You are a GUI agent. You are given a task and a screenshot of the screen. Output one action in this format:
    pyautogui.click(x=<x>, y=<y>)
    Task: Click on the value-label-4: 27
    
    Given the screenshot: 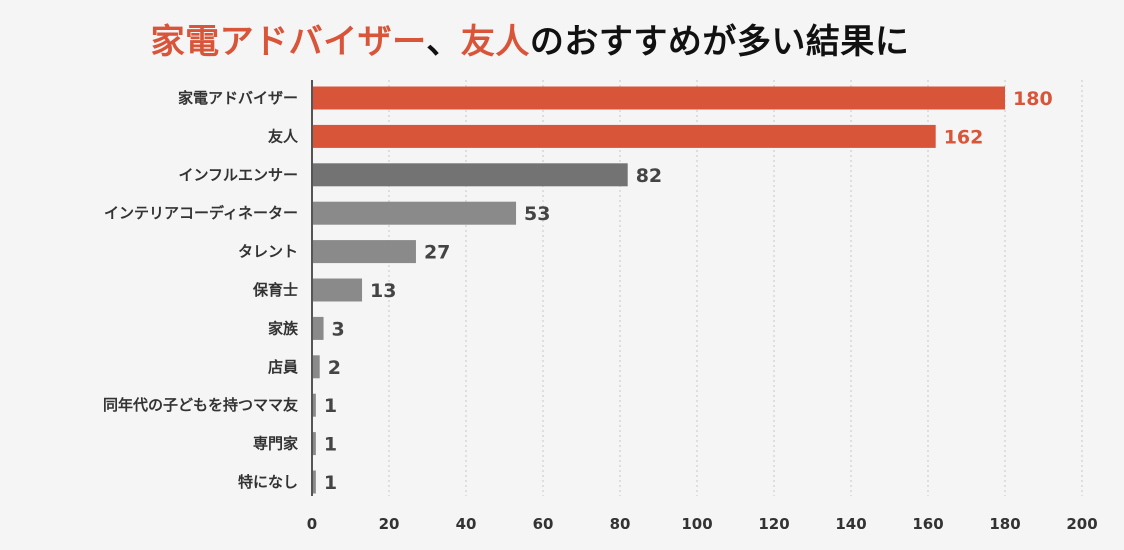 What is the action you would take?
    pyautogui.click(x=437, y=253)
    